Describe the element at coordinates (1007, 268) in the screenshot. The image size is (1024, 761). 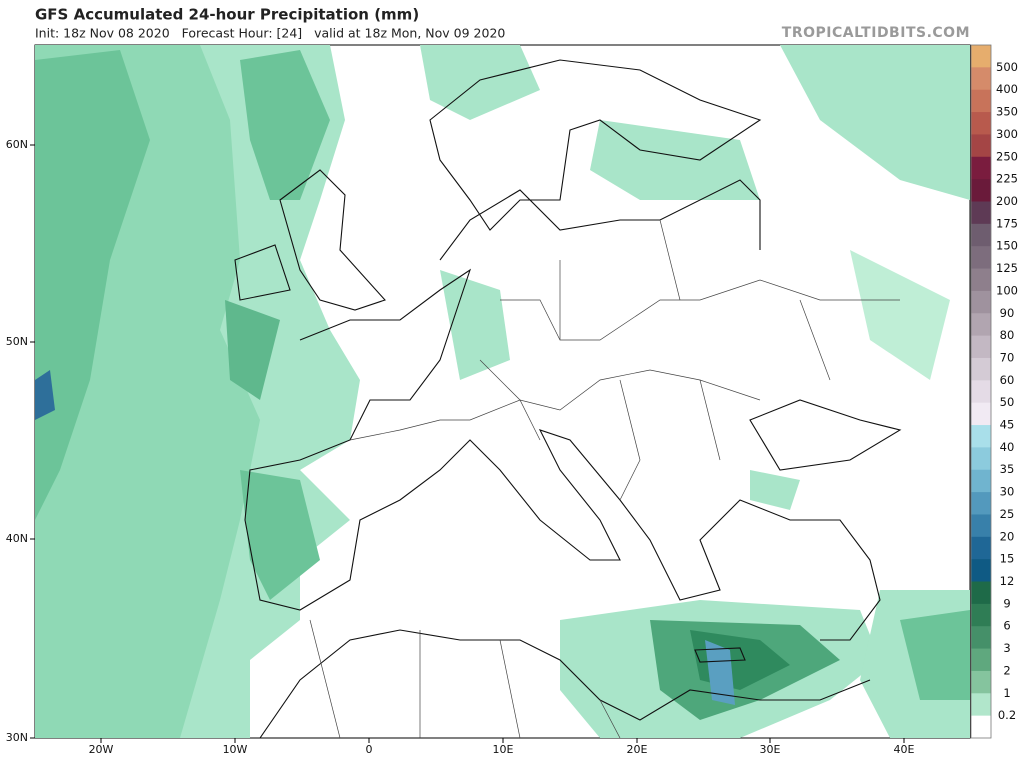
I see `colorbar-label: 125` at that location.